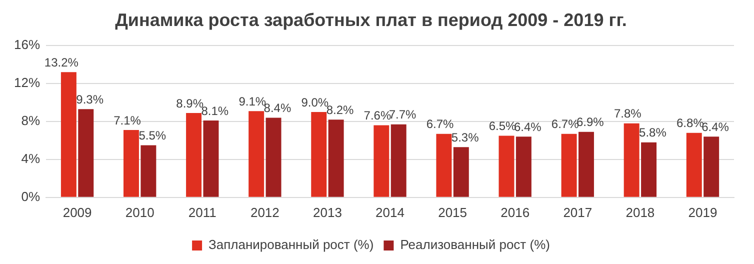 This screenshot has width=754, height=264. I want to click on data-label: 7.1%, so click(128, 120).